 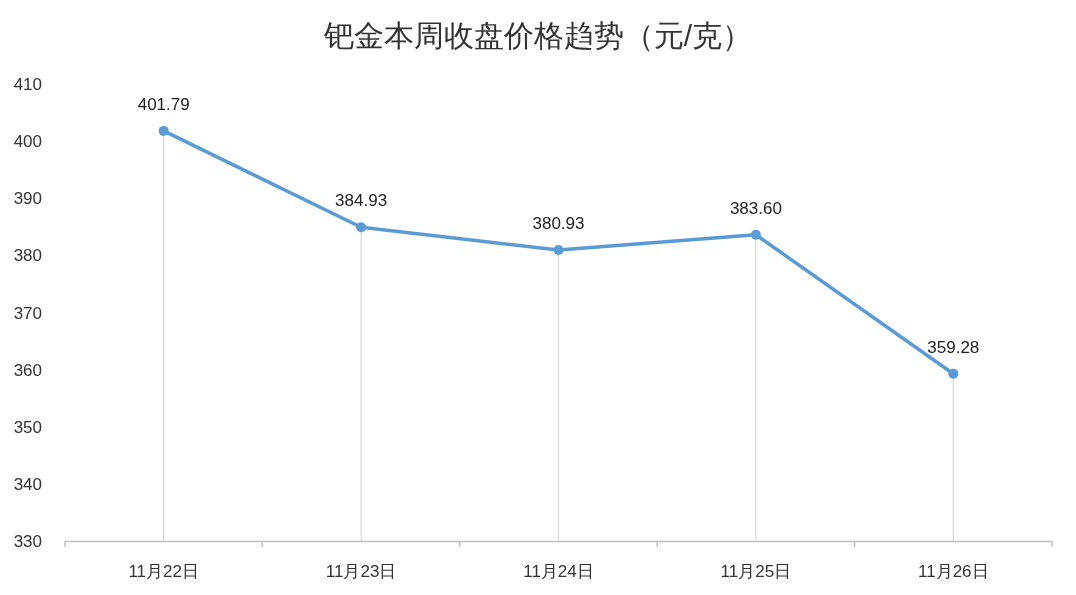 What do you see at coordinates (27, 541) in the screenshot?
I see `y-tick-label: 330` at bounding box center [27, 541].